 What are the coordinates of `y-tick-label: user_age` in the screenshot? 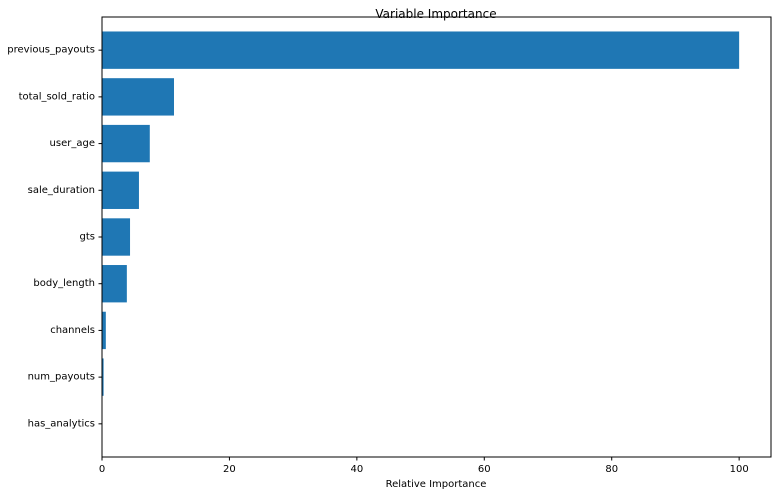 It's located at (72, 143).